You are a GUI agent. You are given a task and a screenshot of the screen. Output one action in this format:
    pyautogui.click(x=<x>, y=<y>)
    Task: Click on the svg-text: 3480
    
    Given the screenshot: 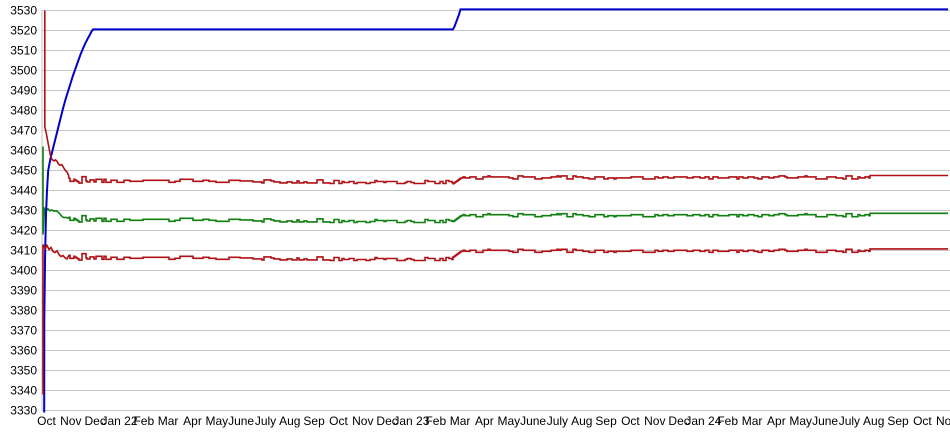 What is the action you would take?
    pyautogui.click(x=23, y=110)
    